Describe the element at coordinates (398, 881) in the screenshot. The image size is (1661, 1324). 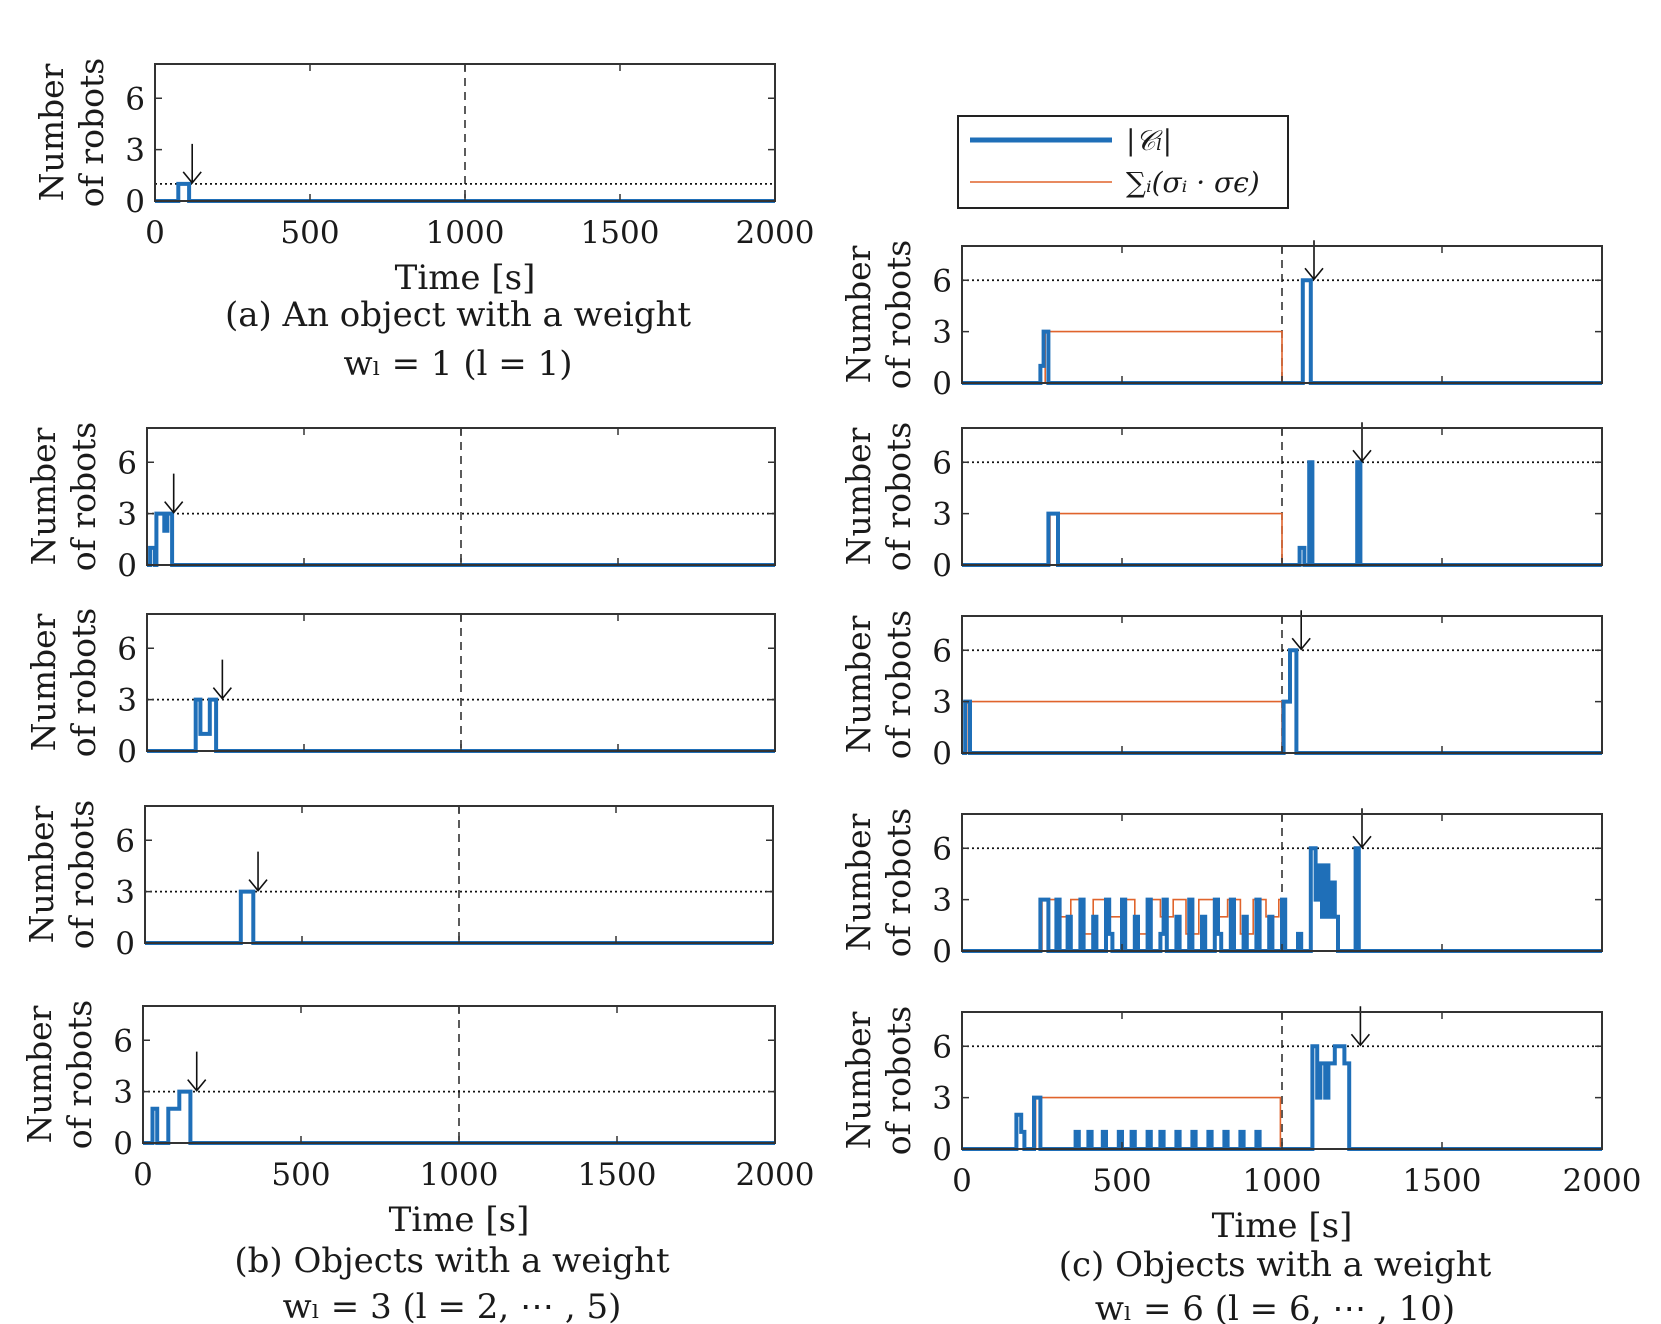
I see `panel-b3: 0 3 6 Number of robots` at that location.